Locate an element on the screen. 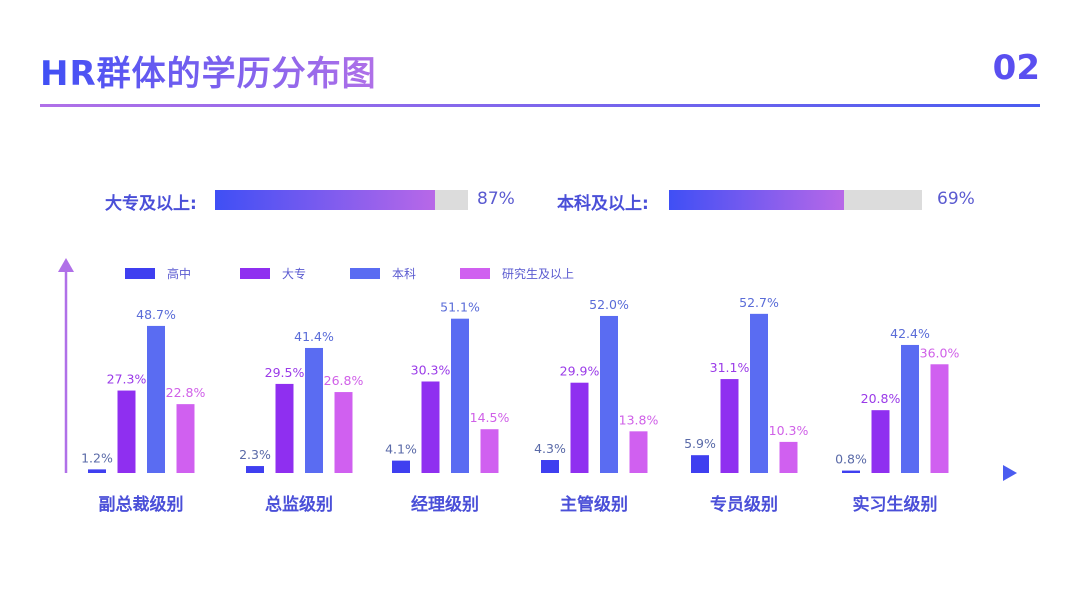 The width and height of the screenshot is (1080, 608). data-label: 42.4% is located at coordinates (910, 333).